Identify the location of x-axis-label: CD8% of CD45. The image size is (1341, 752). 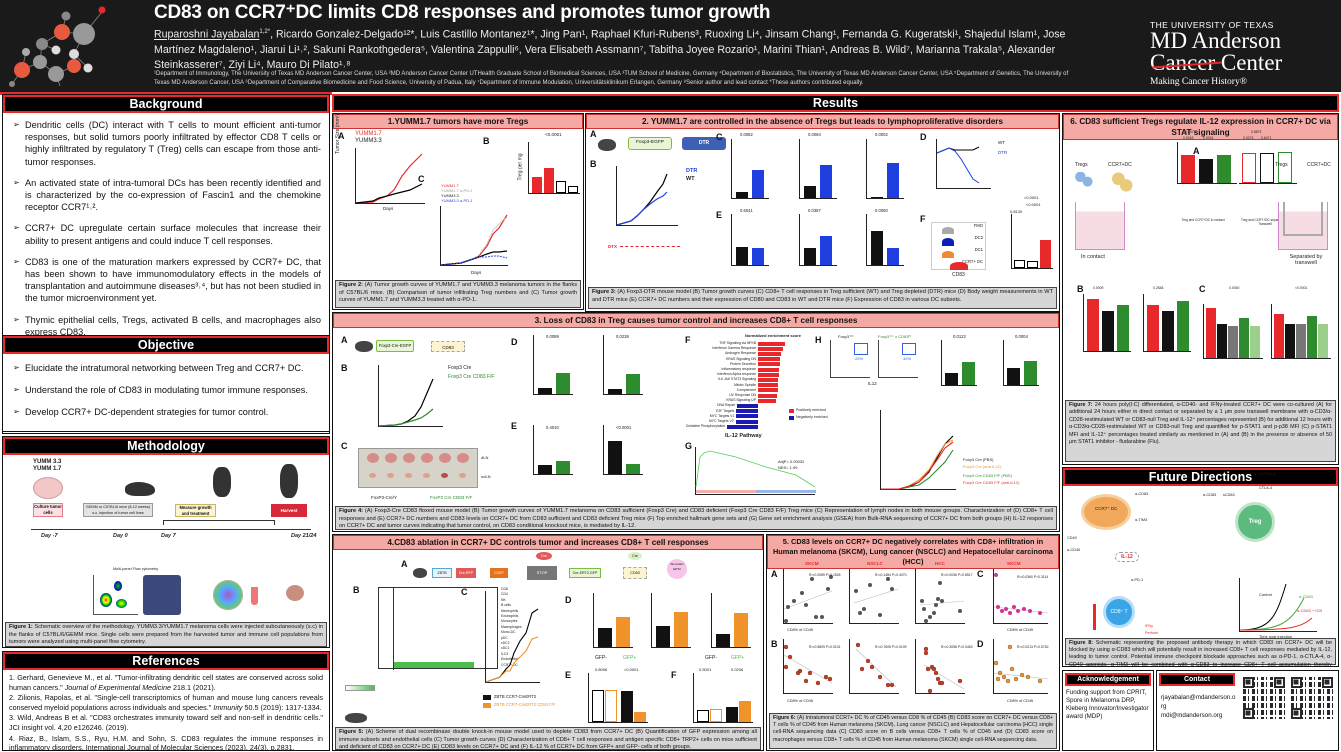
(1020, 701).